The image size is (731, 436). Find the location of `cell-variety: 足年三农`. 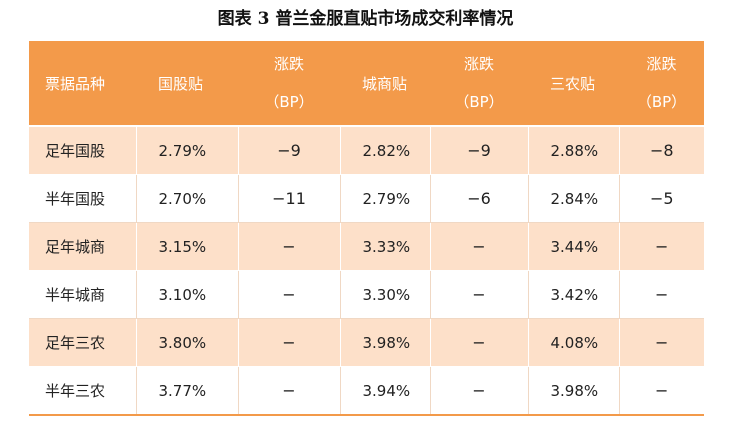

cell-variety: 足年三农 is located at coordinates (83, 342).